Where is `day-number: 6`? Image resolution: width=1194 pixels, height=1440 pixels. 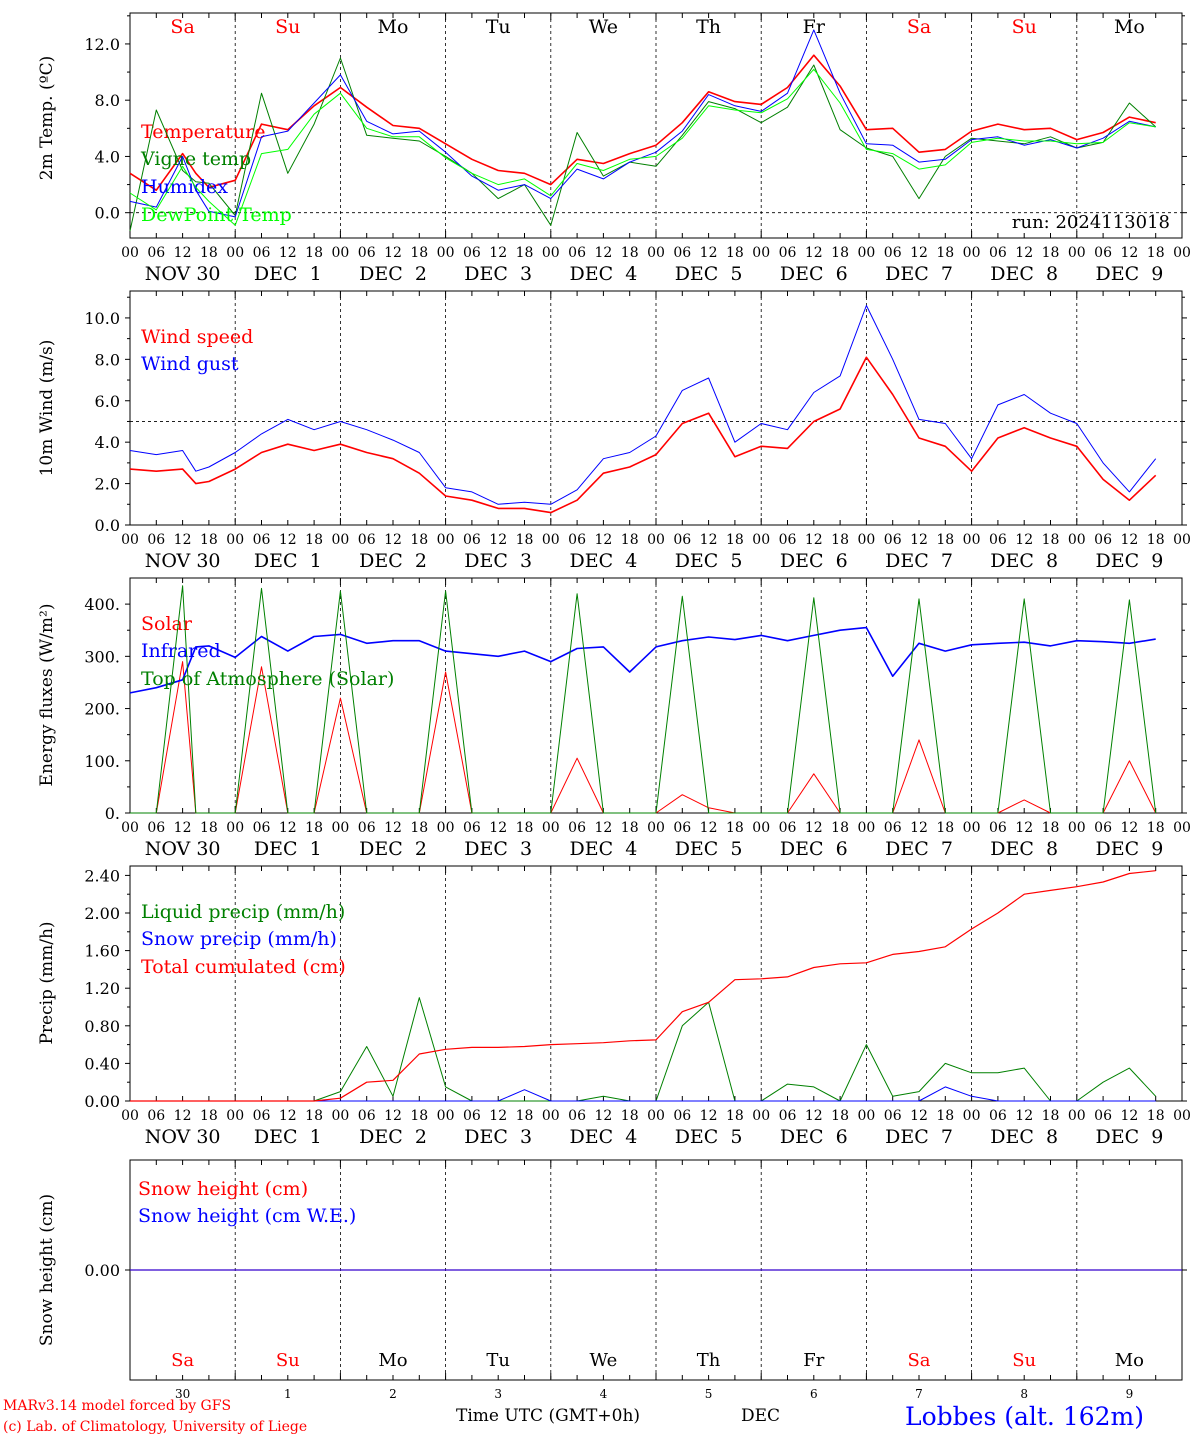 day-number: 6 is located at coordinates (814, 1394).